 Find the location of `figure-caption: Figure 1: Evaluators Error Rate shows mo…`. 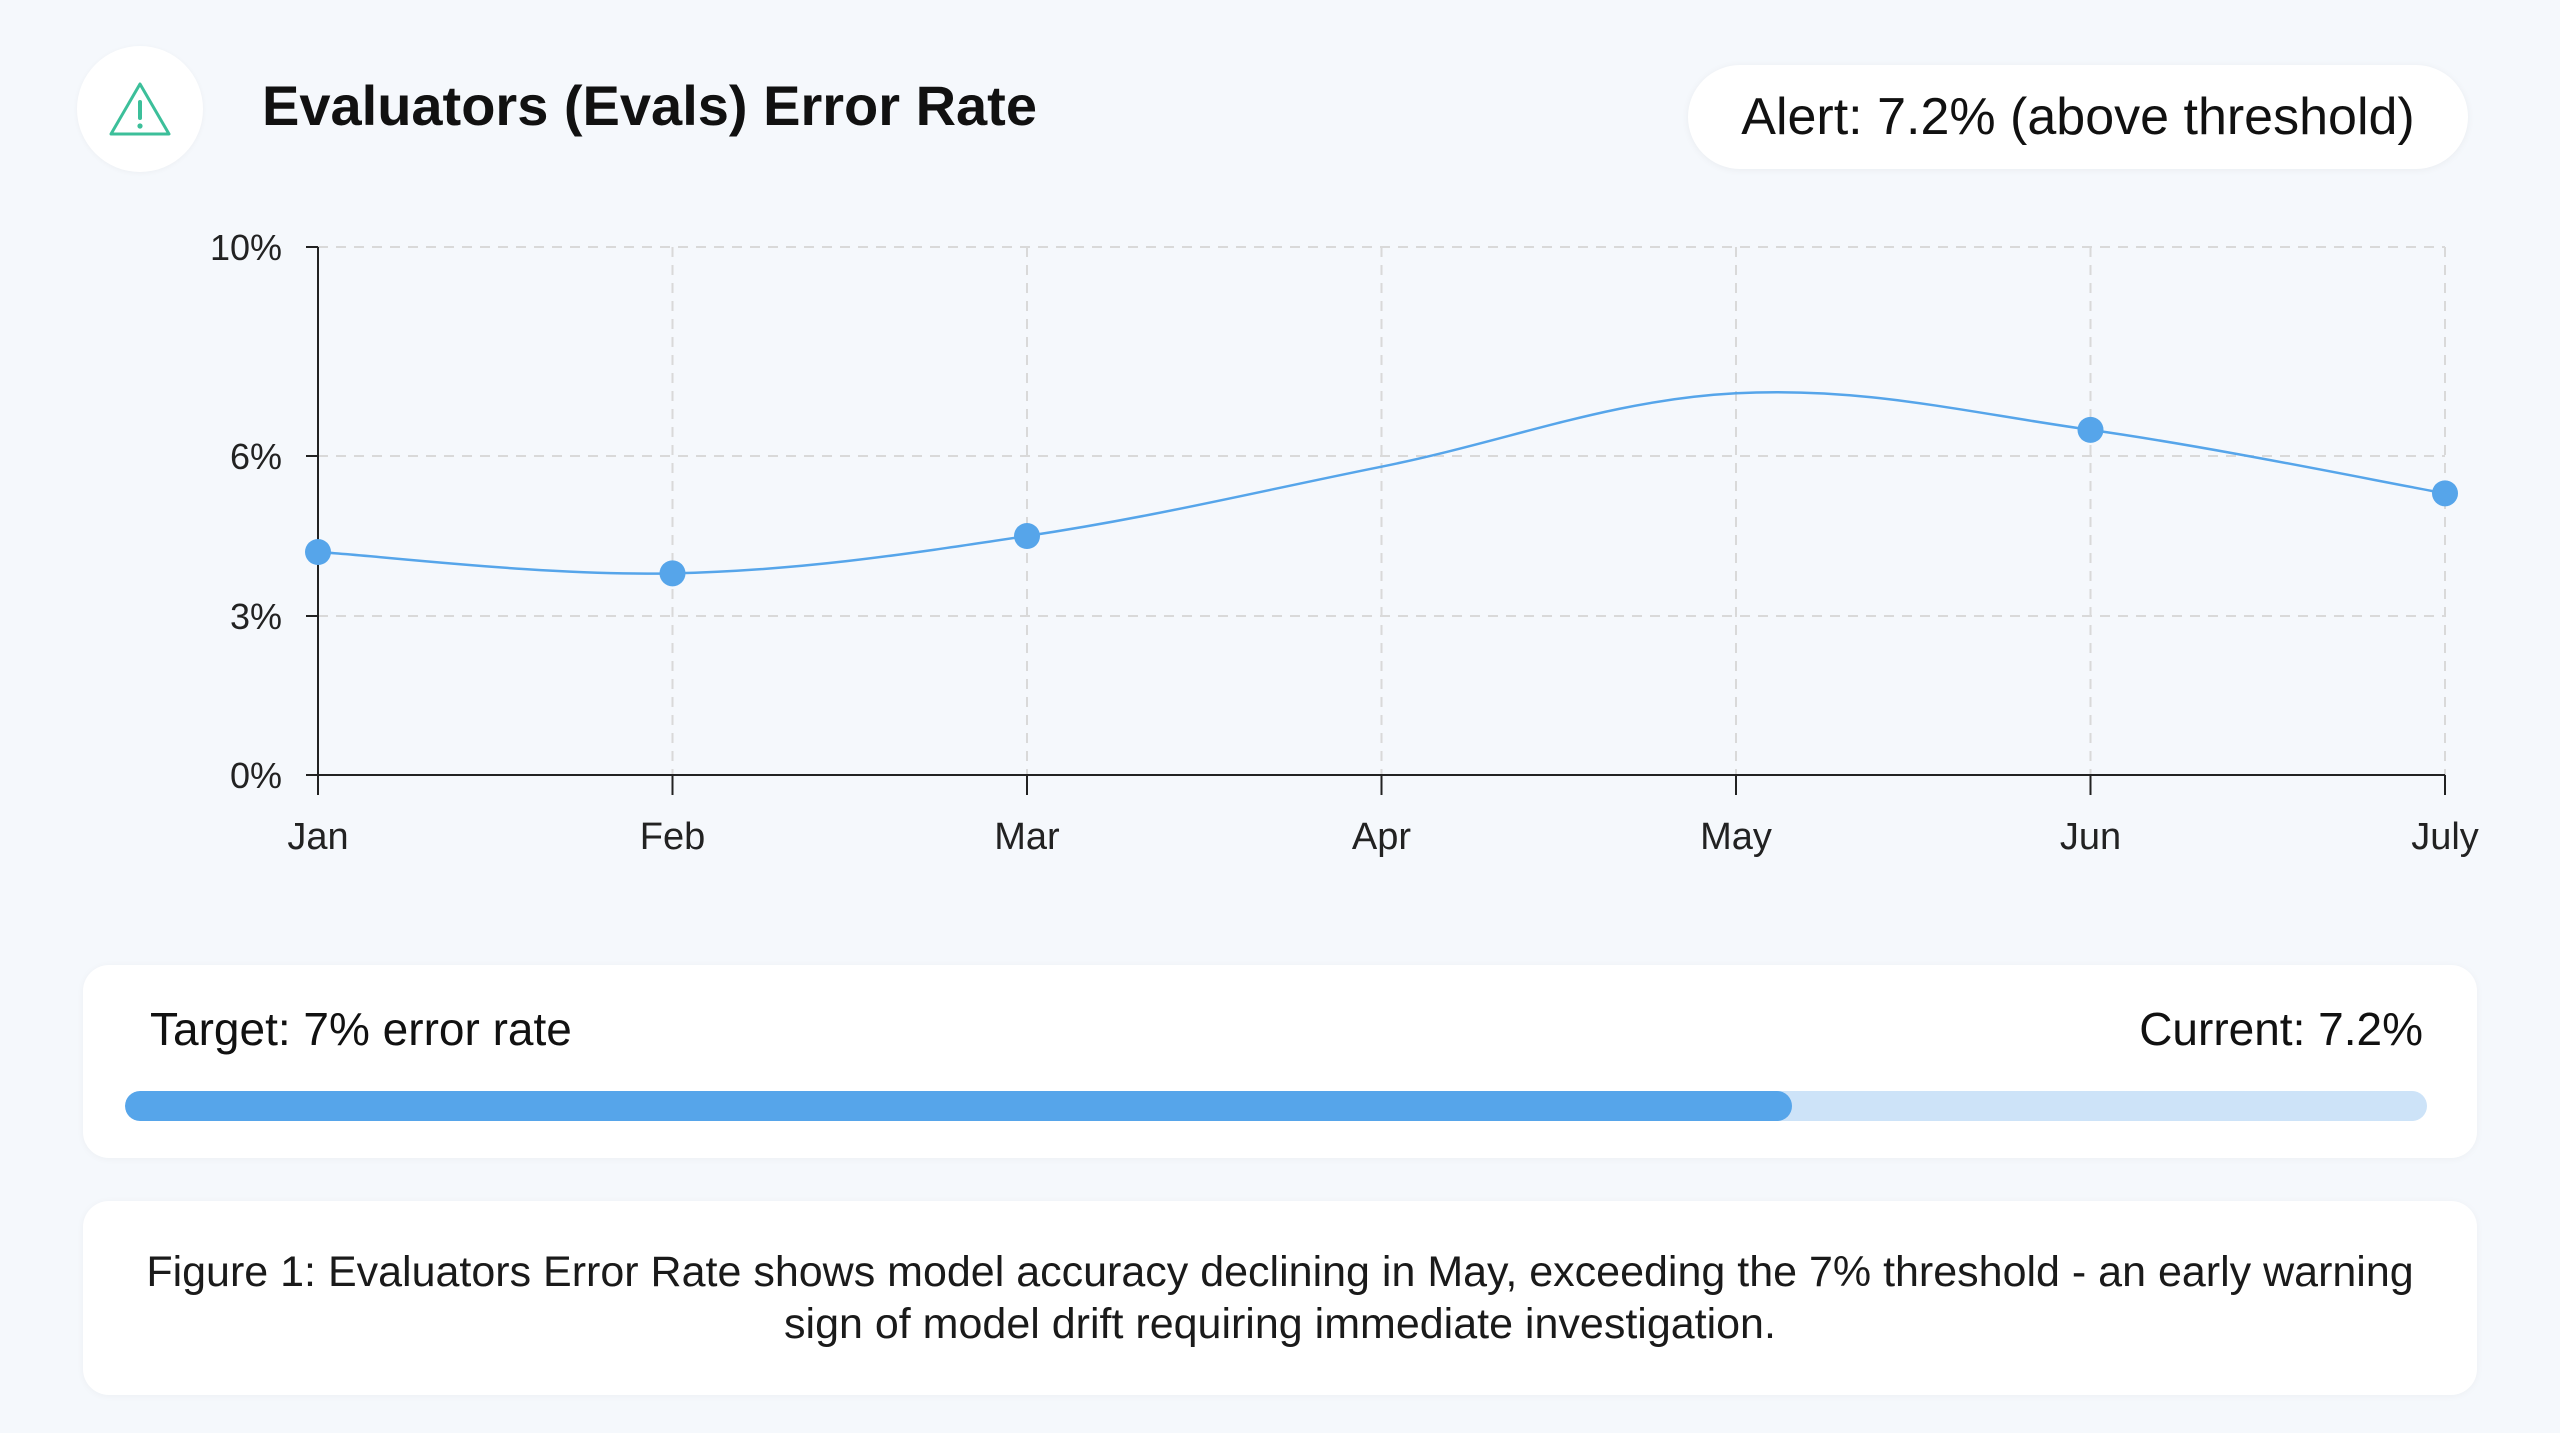

figure-caption: Figure 1: Evaluators Error Rate shows mo… is located at coordinates (1280, 1298).